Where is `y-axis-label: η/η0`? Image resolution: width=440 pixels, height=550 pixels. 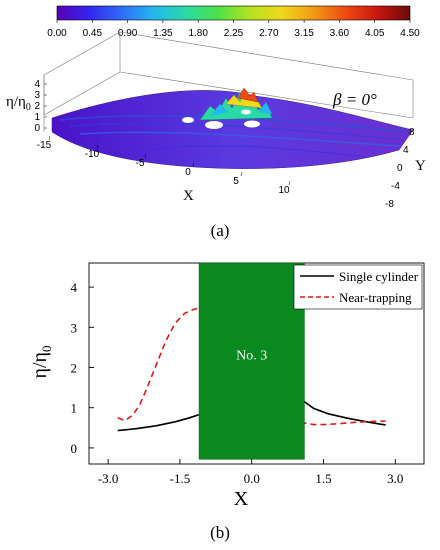
y-axis-label: η/η0 is located at coordinates (41, 362).